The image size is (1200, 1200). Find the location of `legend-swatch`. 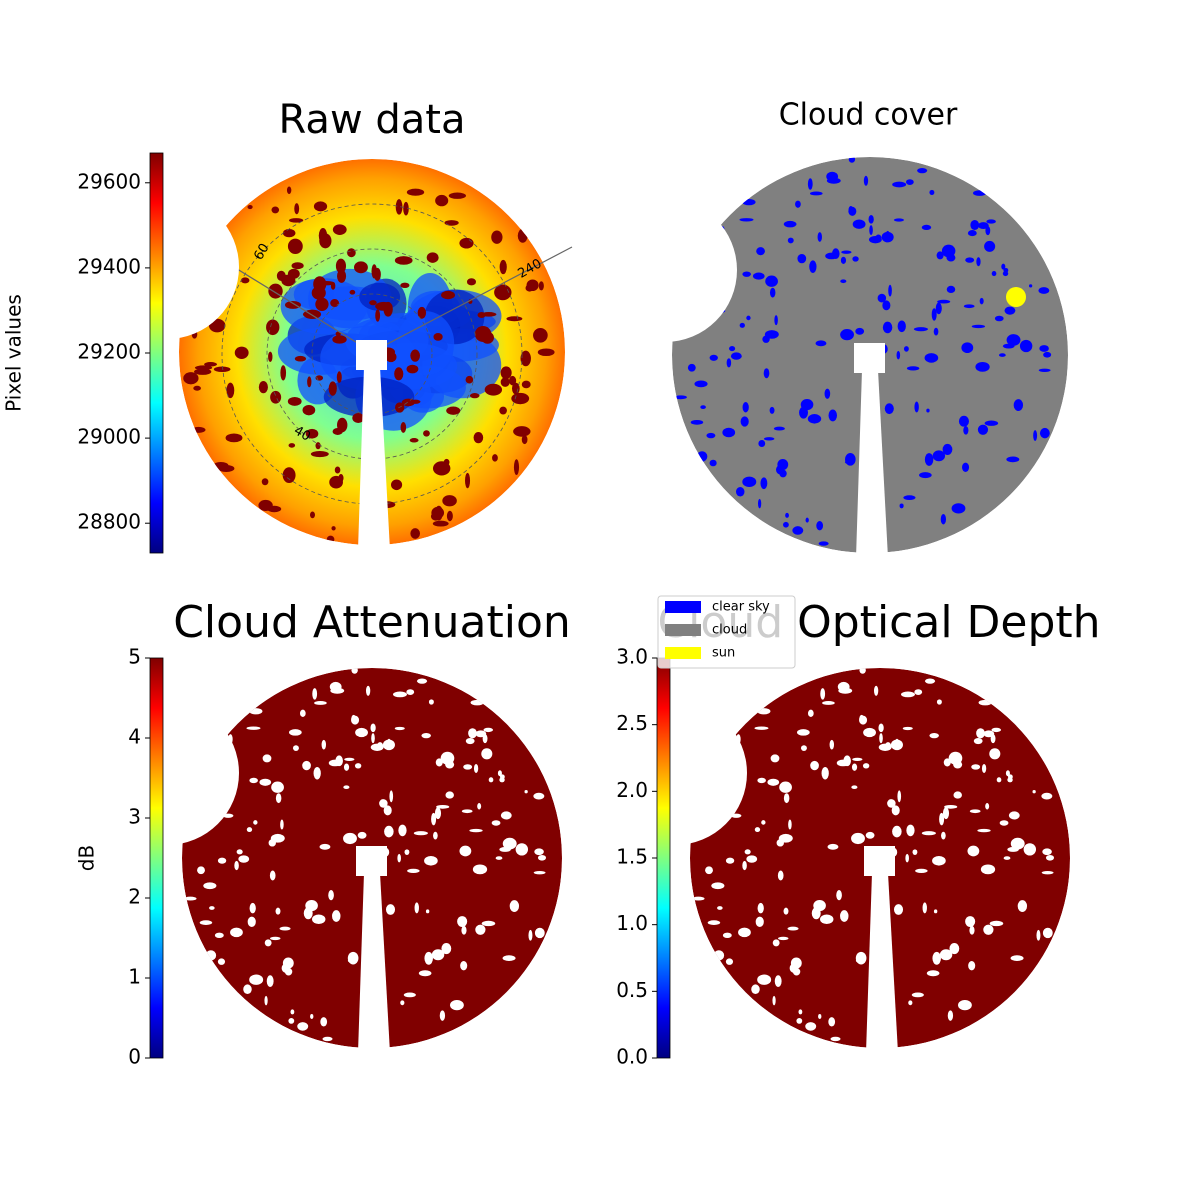

legend-swatch is located at coordinates (683, 653).